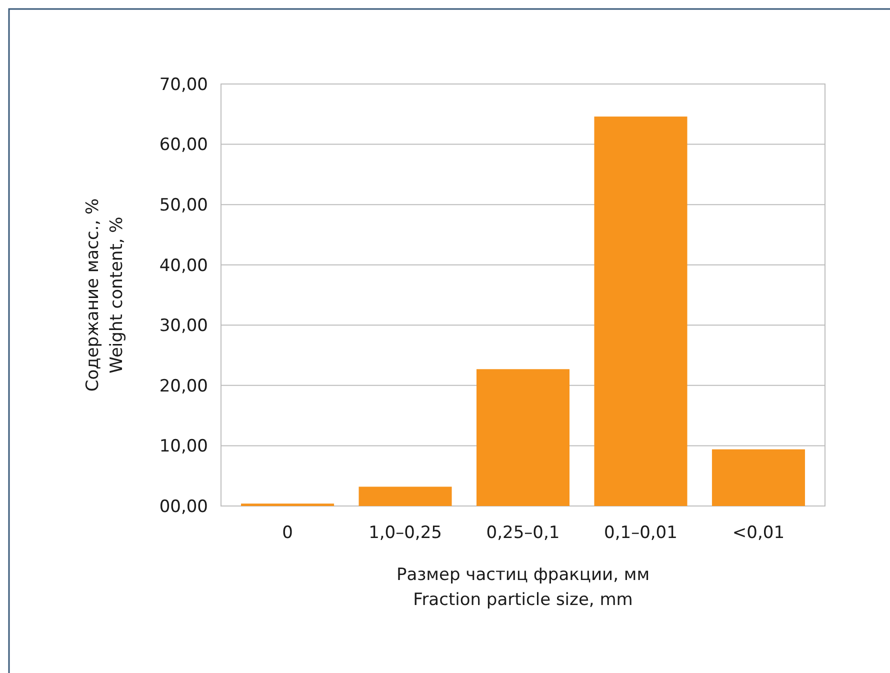 Image resolution: width=890 pixels, height=673 pixels. What do you see at coordinates (183, 145) in the screenshot?
I see `y-tick-label: 60,00` at bounding box center [183, 145].